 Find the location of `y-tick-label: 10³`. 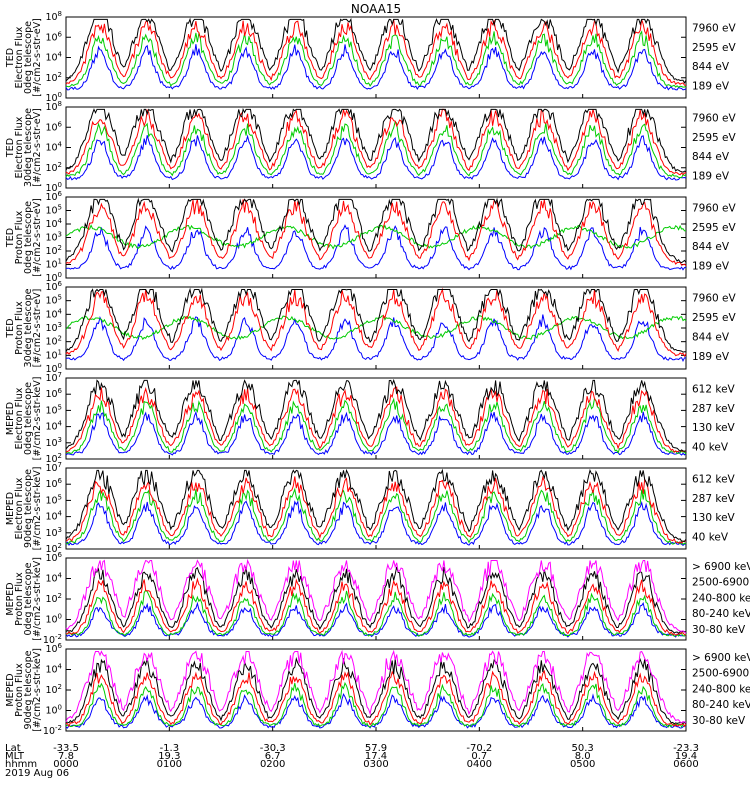

y-tick-label: 10³ is located at coordinates (53, 532).